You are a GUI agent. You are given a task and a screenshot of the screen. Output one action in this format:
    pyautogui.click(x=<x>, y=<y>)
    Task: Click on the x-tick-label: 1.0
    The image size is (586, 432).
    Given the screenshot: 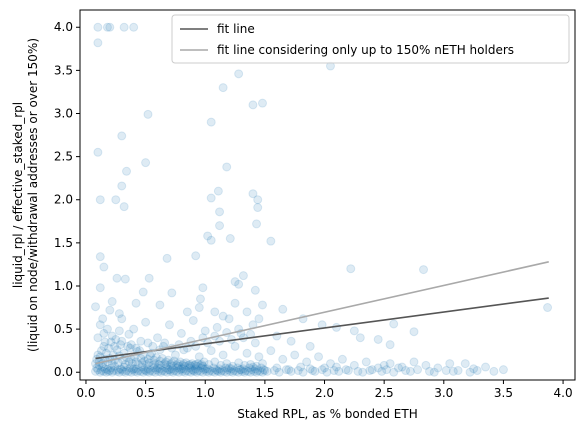 What is the action you would take?
    pyautogui.click(x=205, y=393)
    